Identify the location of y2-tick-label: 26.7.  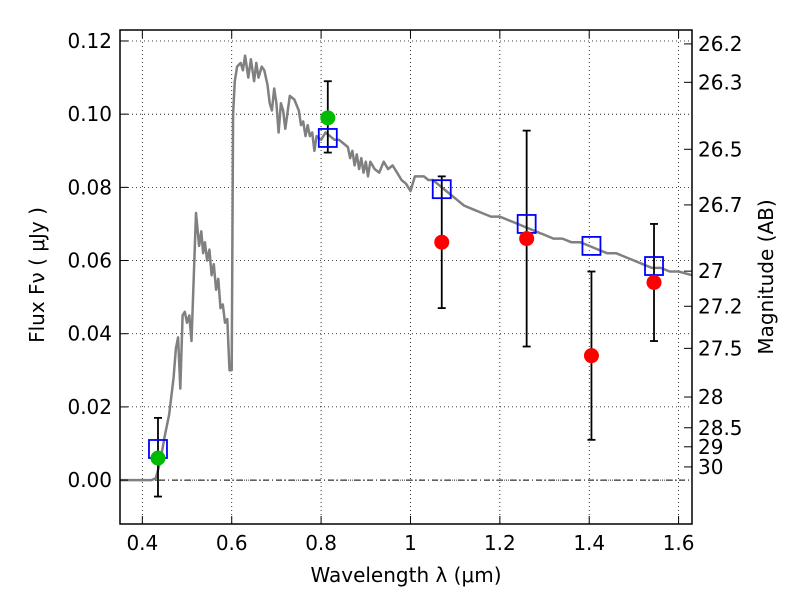
(720, 205).